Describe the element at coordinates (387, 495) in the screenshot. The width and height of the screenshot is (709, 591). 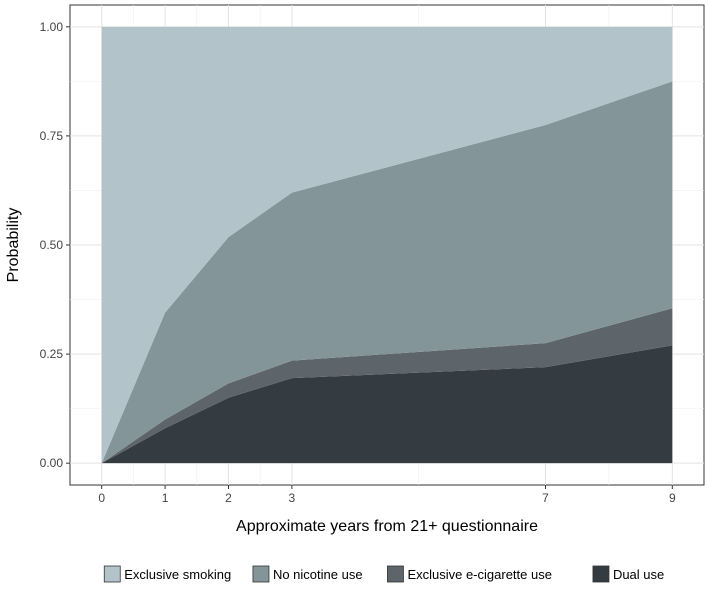
I see `x-axis-ticks: 0 1 2 3 7 9` at that location.